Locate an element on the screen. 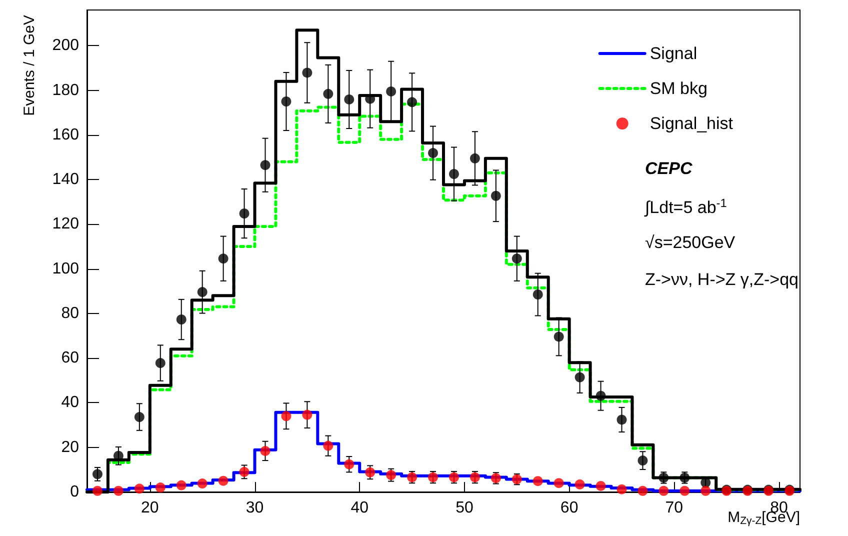  y-tick-label: 0 is located at coordinates (75, 492).